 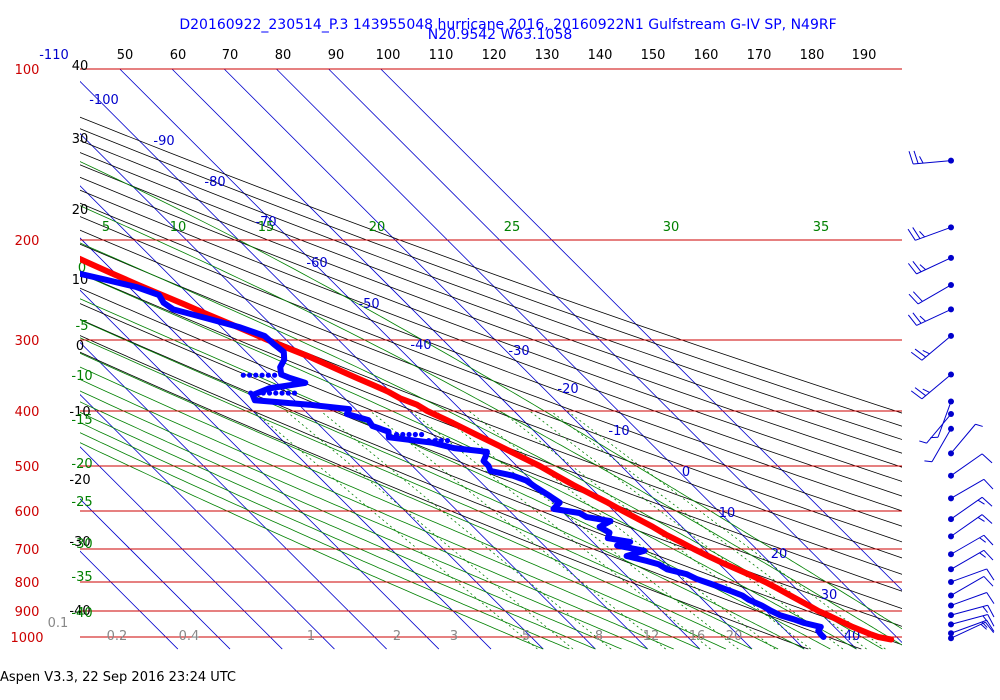 I want to click on moist-adiabat-label: -35, so click(x=81, y=577).